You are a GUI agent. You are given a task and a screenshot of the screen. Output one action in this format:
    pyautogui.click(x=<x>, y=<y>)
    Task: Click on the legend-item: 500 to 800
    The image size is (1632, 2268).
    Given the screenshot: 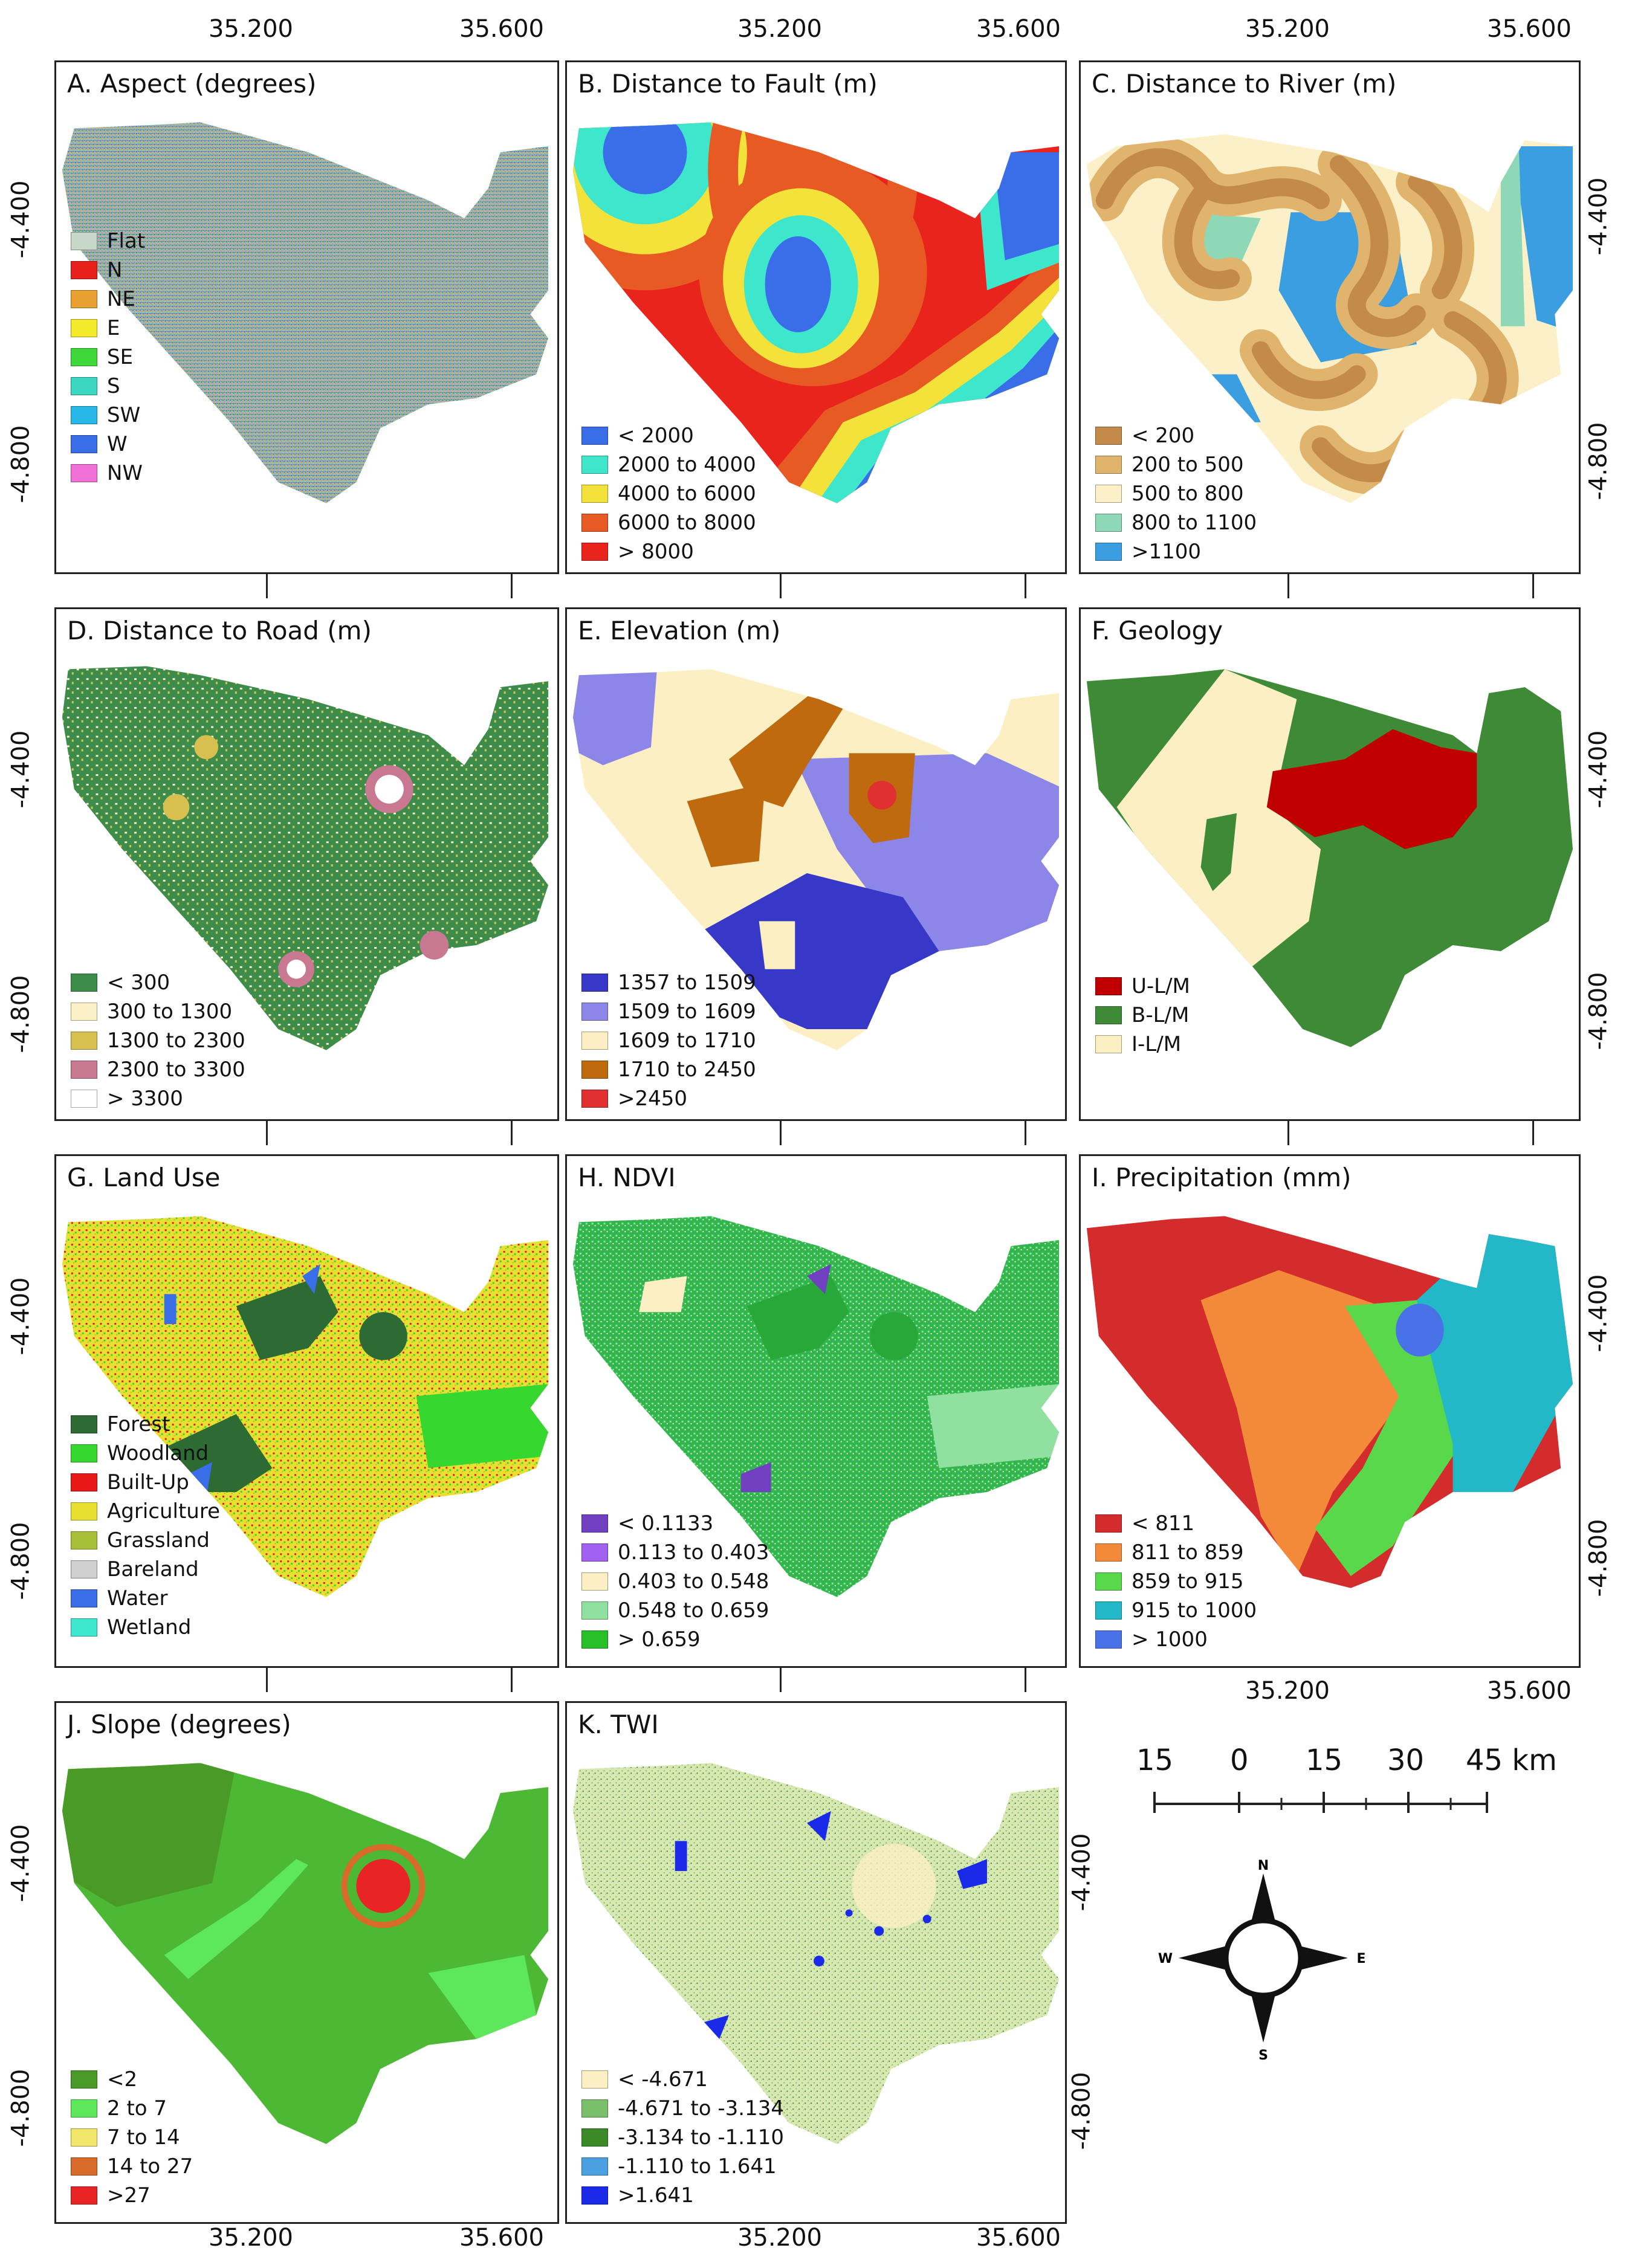 What is the action you would take?
    pyautogui.click(x=1176, y=493)
    